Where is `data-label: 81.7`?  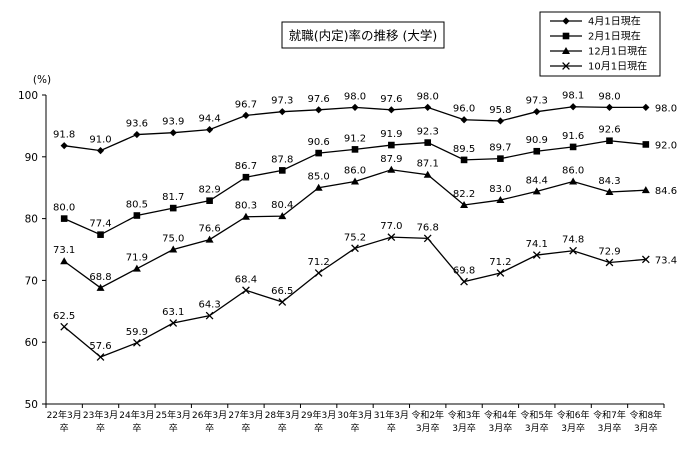 data-label: 81.7 is located at coordinates (173, 197).